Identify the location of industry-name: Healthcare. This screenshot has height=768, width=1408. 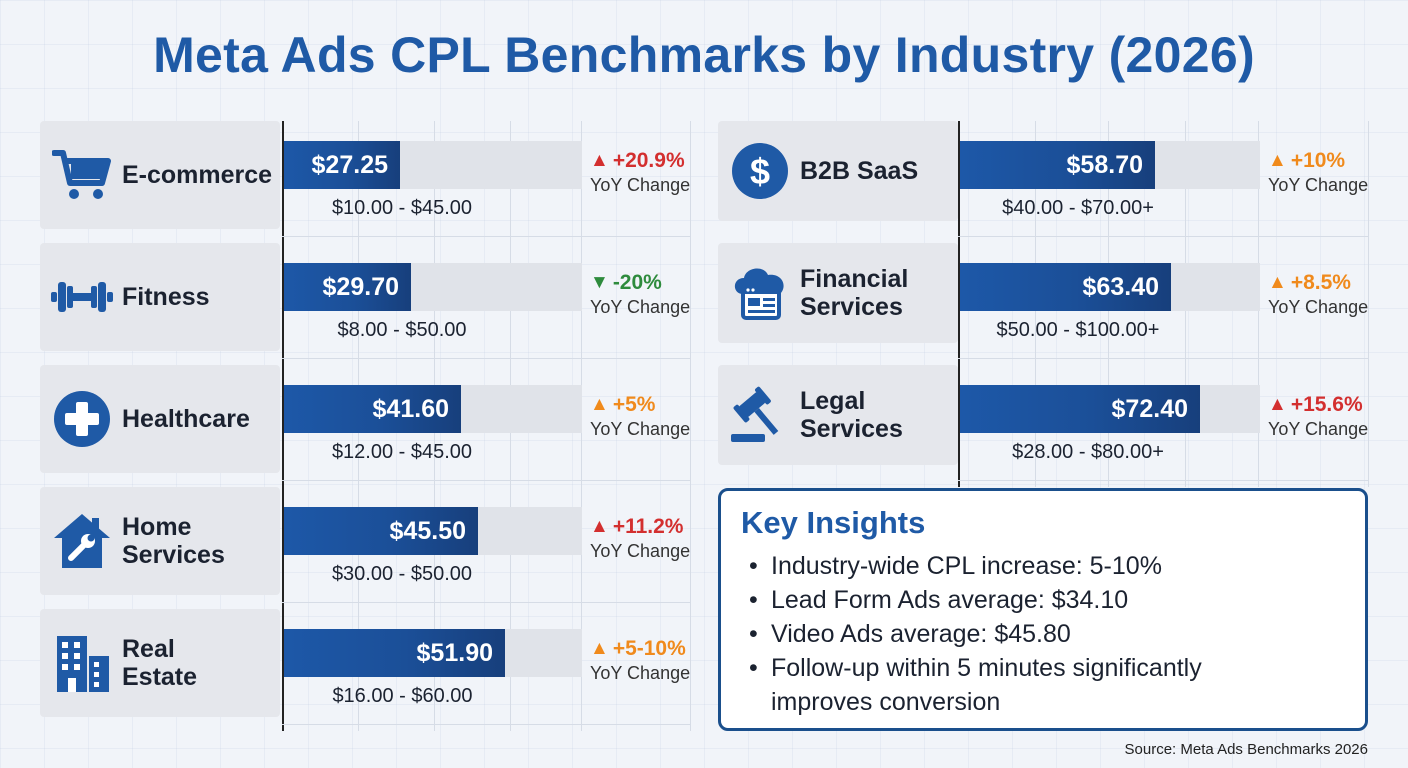
(186, 419).